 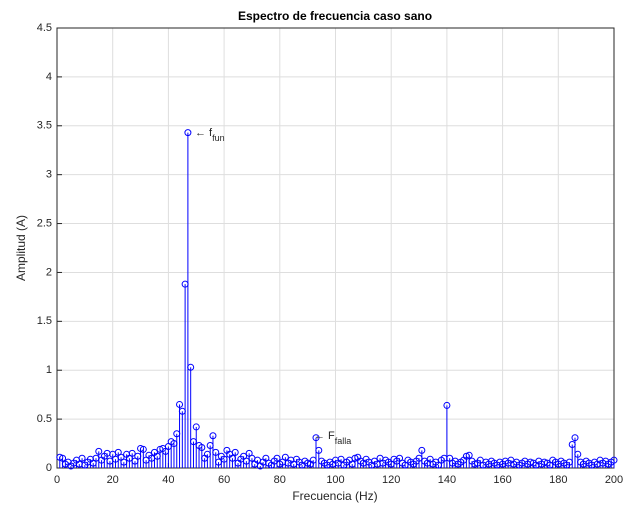 I want to click on y-tick-label: 2, so click(x=49, y=272).